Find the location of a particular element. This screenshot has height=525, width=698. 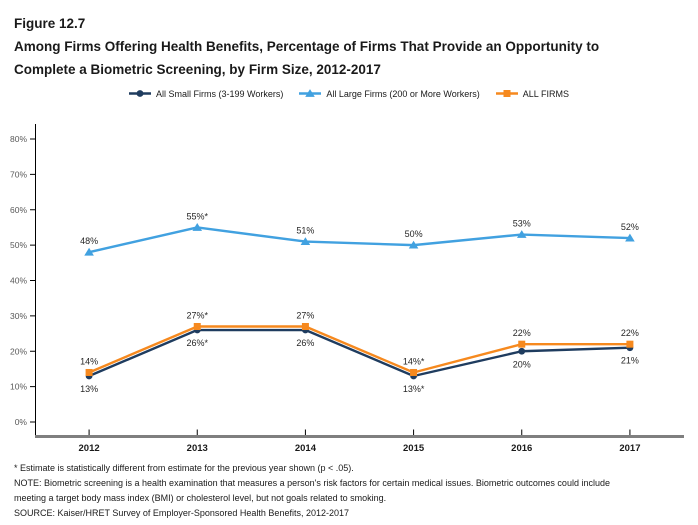

x-axis-year-label: 2014 is located at coordinates (306, 448).